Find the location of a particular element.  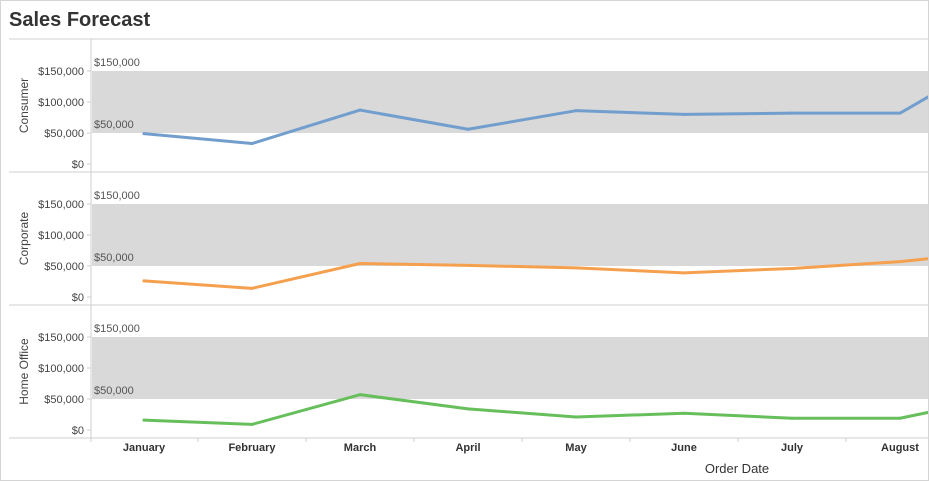

x-tick-label: January is located at coordinates (144, 448).